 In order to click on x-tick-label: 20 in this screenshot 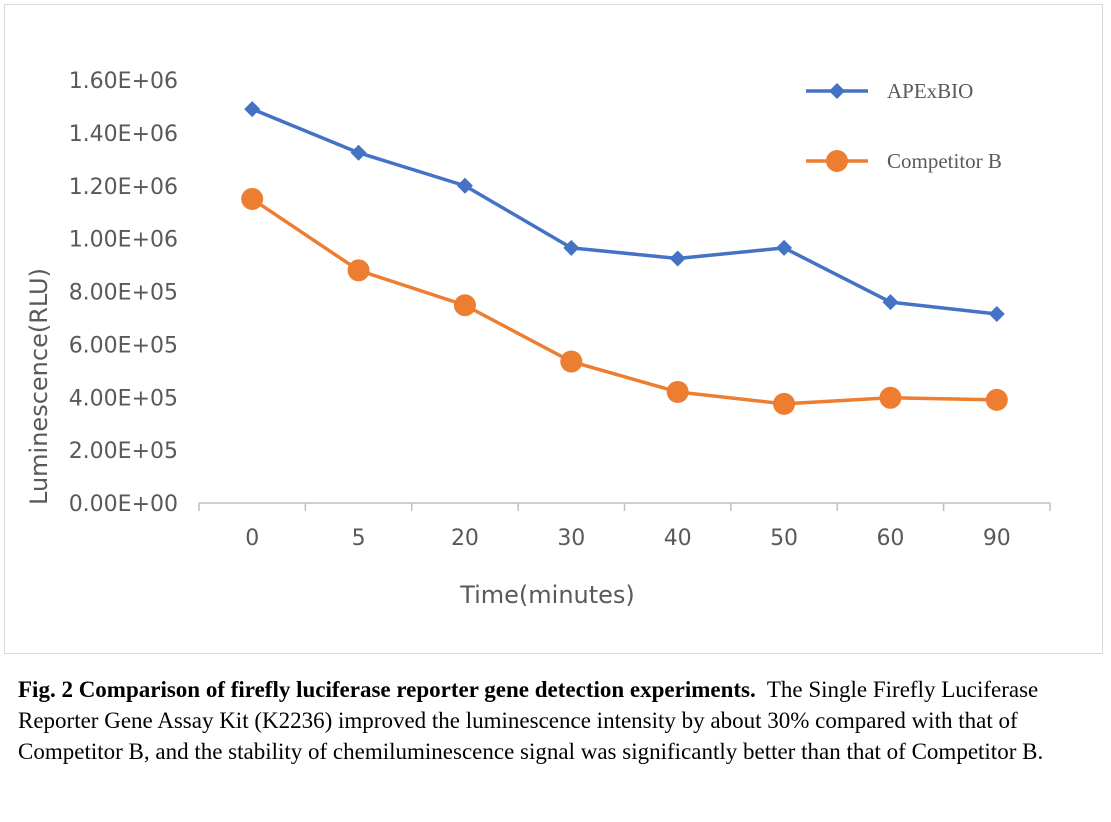, I will do `click(465, 538)`.